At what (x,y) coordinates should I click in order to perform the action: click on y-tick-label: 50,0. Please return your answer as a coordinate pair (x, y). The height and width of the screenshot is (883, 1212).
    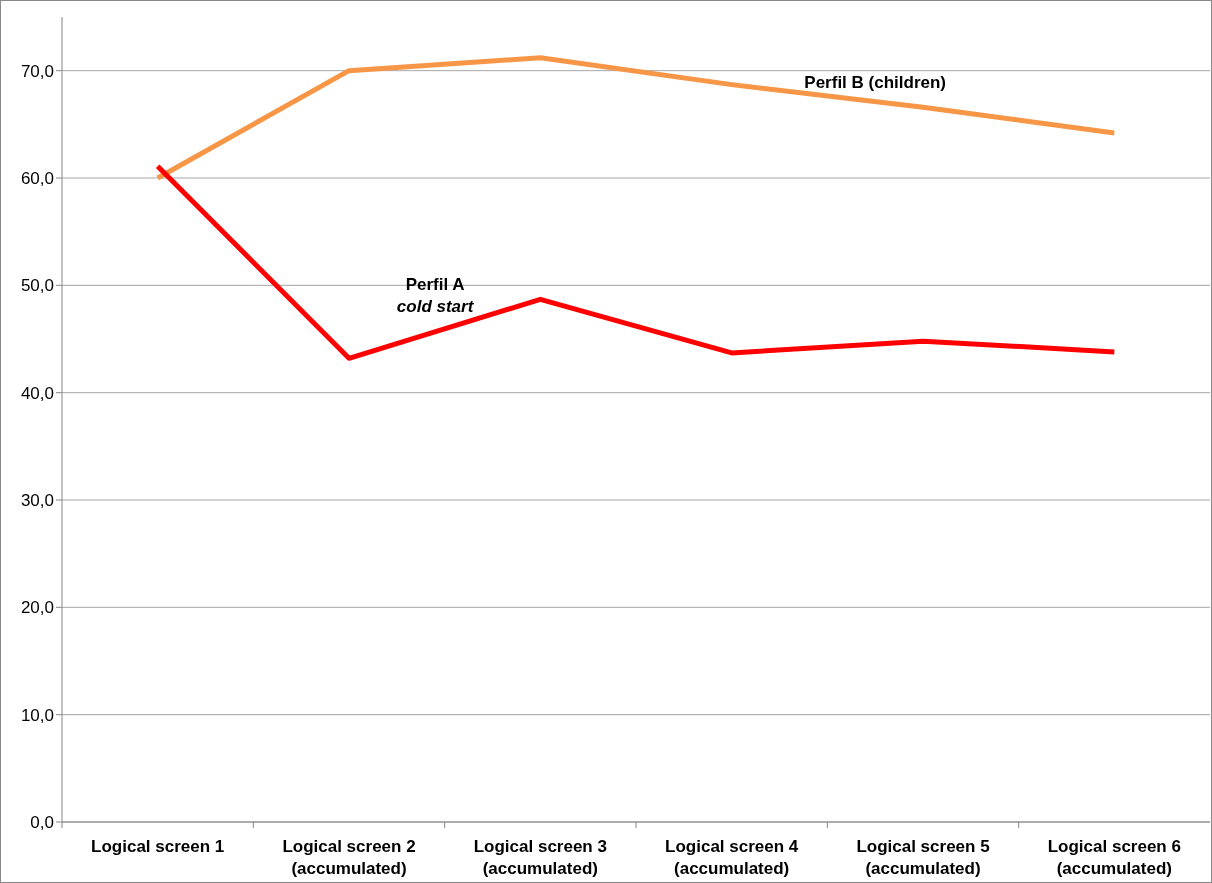
    Looking at the image, I should click on (37, 286).